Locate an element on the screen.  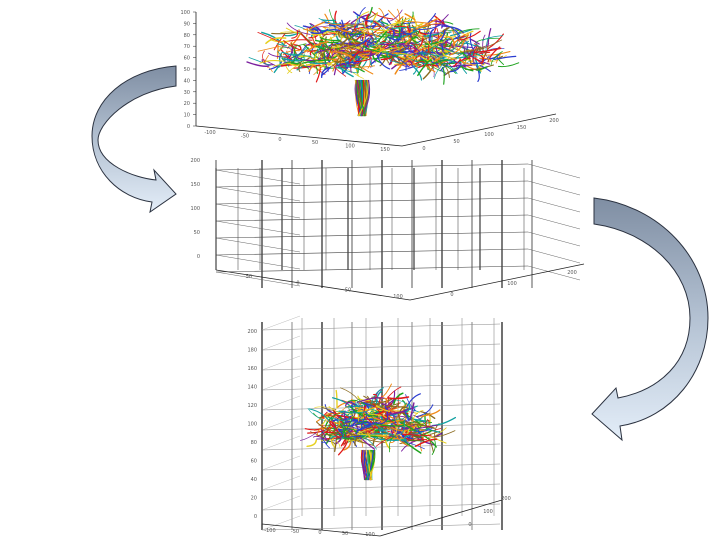
brainstem-strand is located at coordinates (365, 465).